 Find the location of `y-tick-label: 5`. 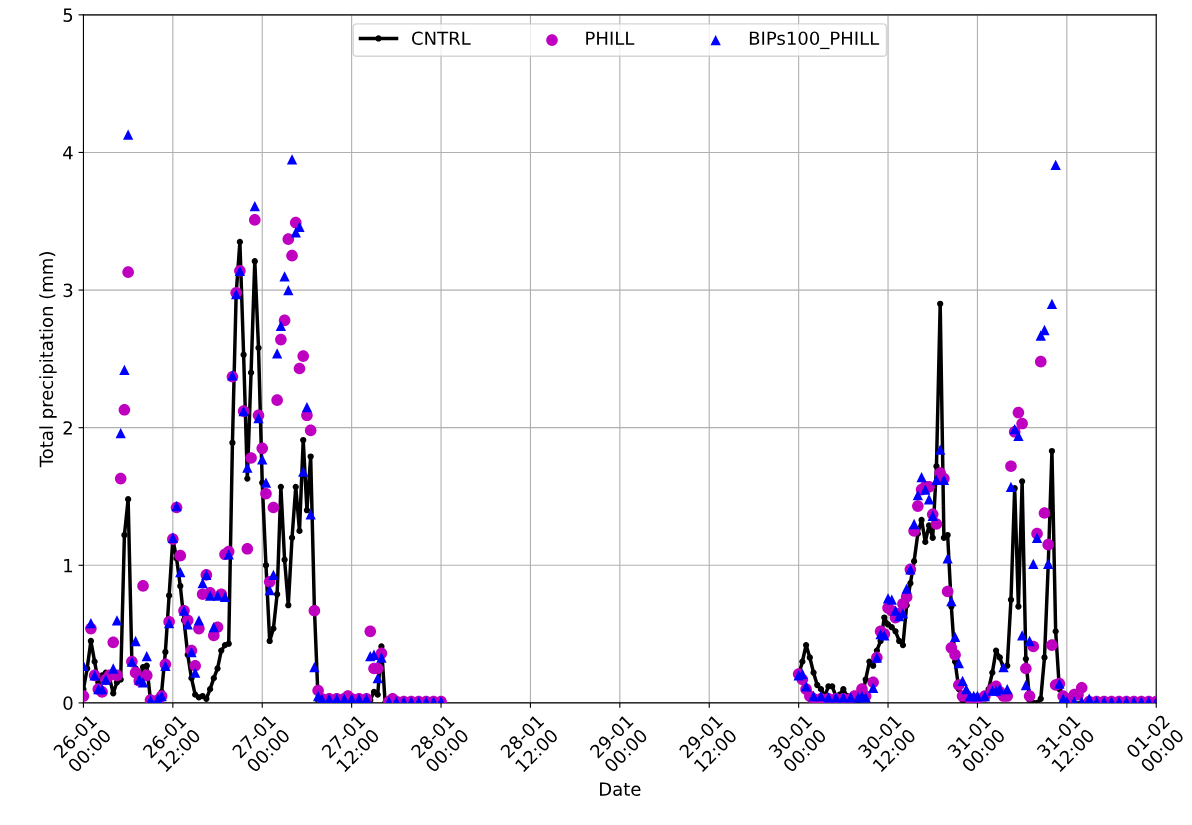

y-tick-label: 5 is located at coordinates (68, 15).